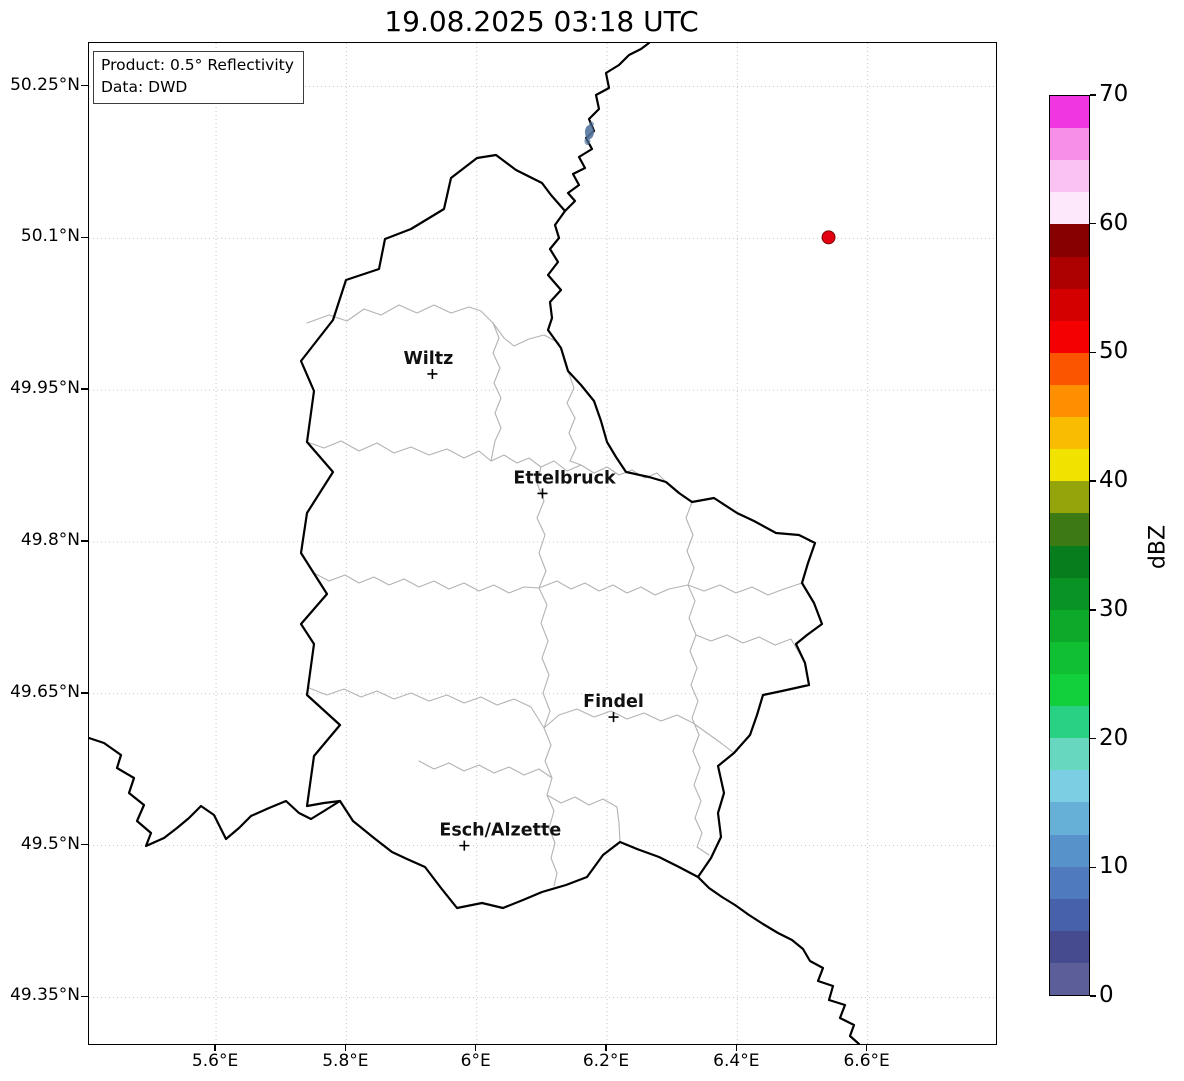 This screenshot has width=1184, height=1081. Describe the element at coordinates (428, 359) in the screenshot. I see `city-label: Wiltz` at that location.